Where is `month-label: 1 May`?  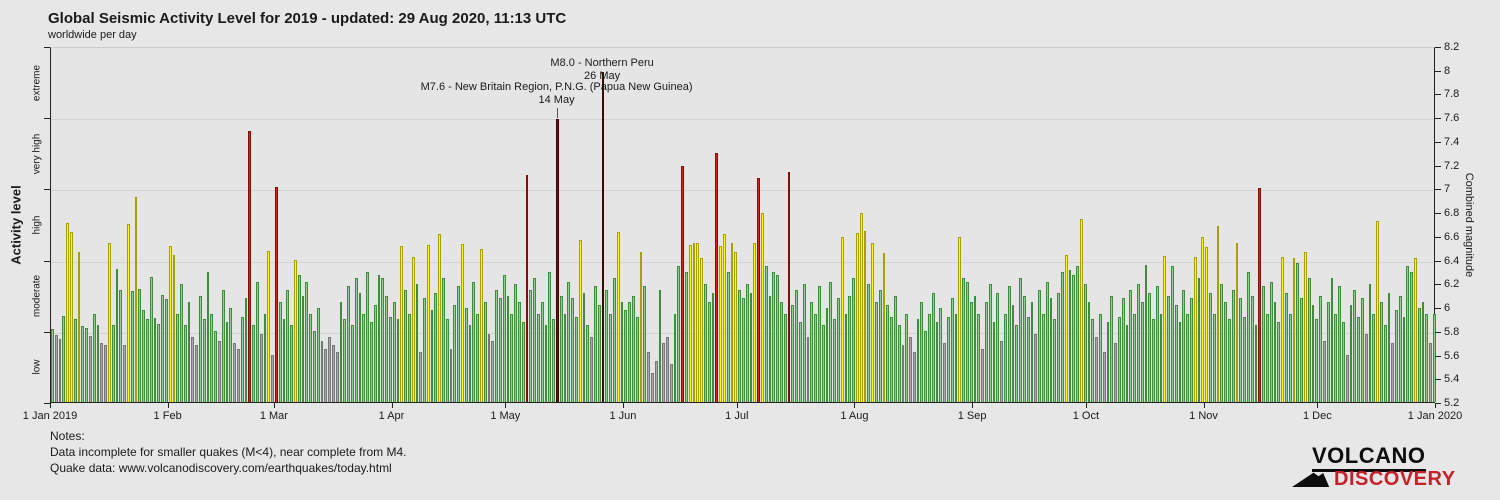 month-label: 1 May is located at coordinates (505, 416).